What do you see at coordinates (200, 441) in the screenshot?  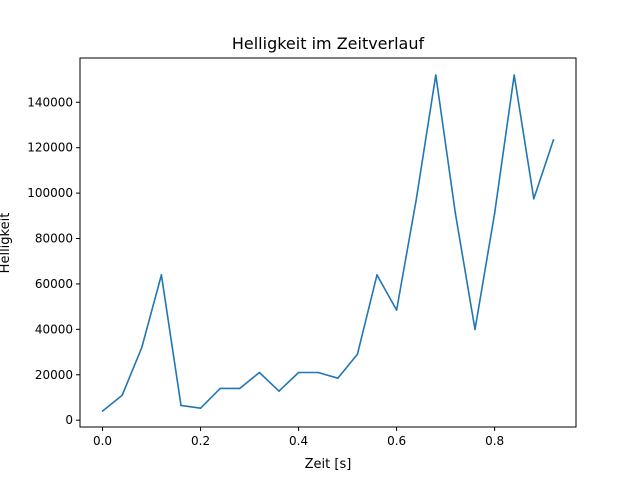 I see `x-tick-label: 0.2` at bounding box center [200, 441].